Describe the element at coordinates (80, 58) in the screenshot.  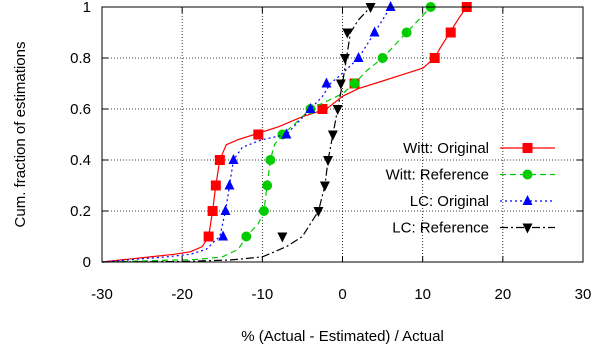
I see `y-tick-label: 0.8` at that location.